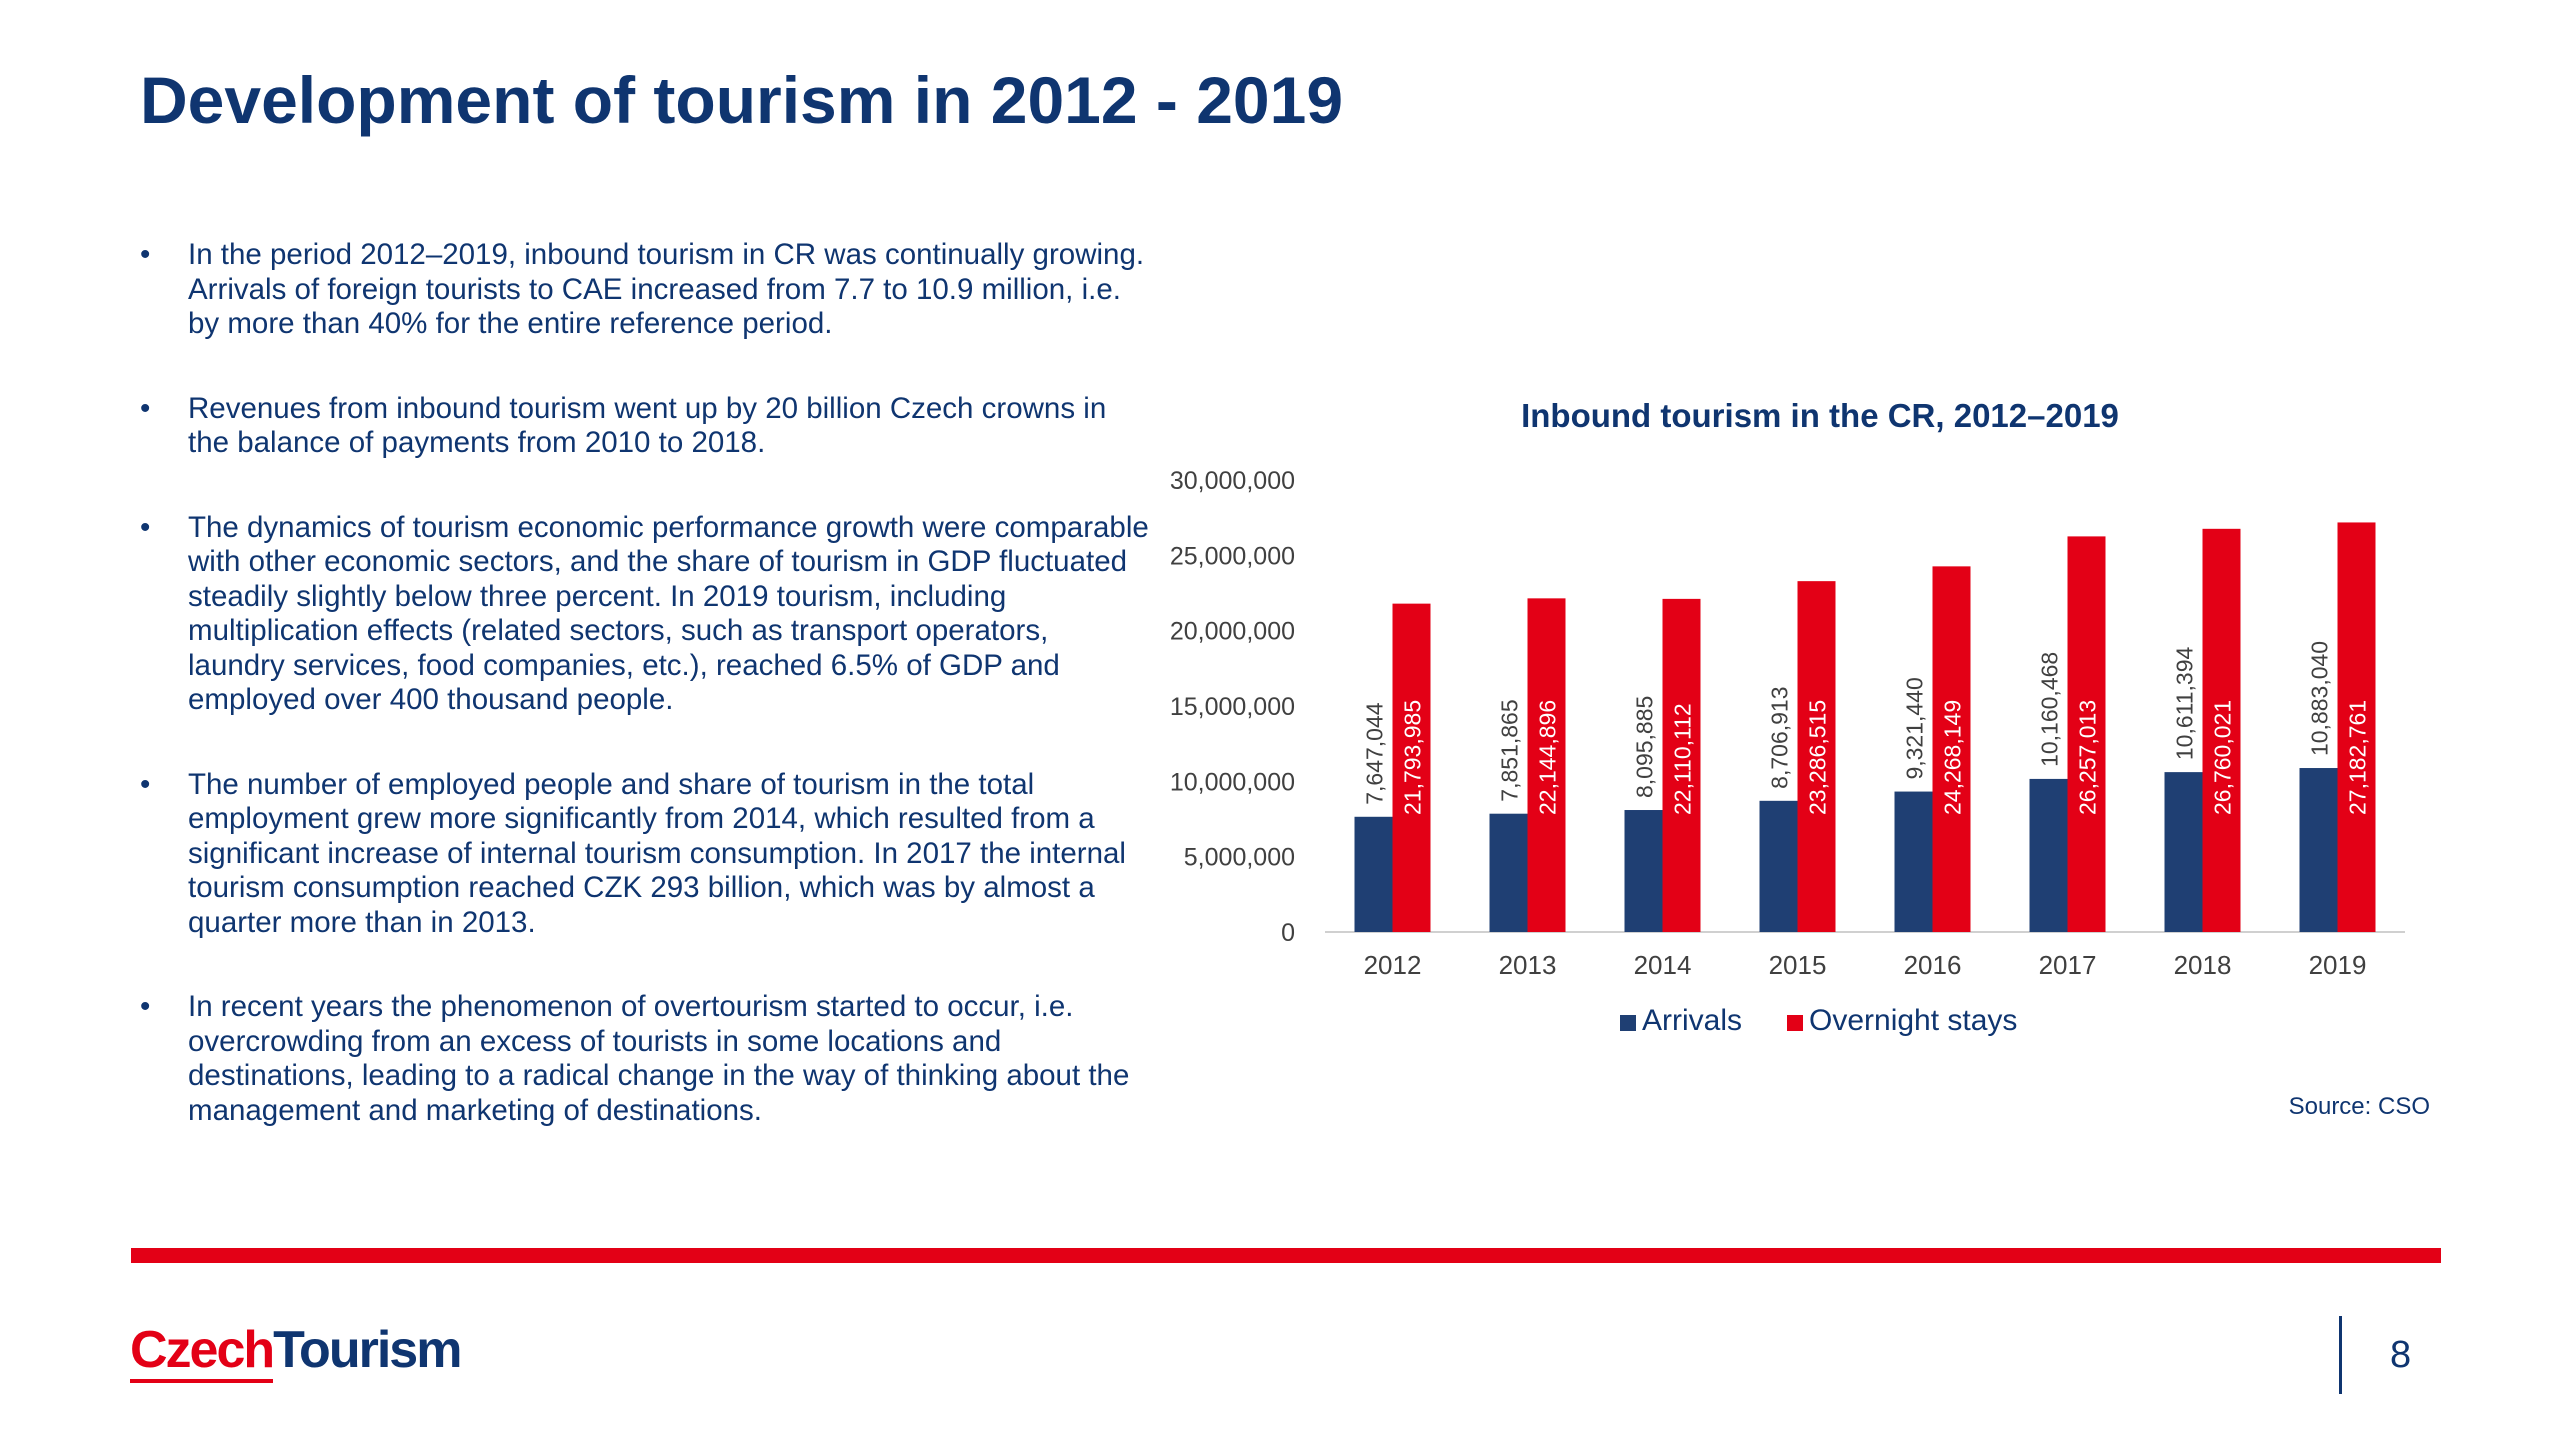  I want to click on legend-label-overnight-stays: Overnight stays, so click(1913, 1020).